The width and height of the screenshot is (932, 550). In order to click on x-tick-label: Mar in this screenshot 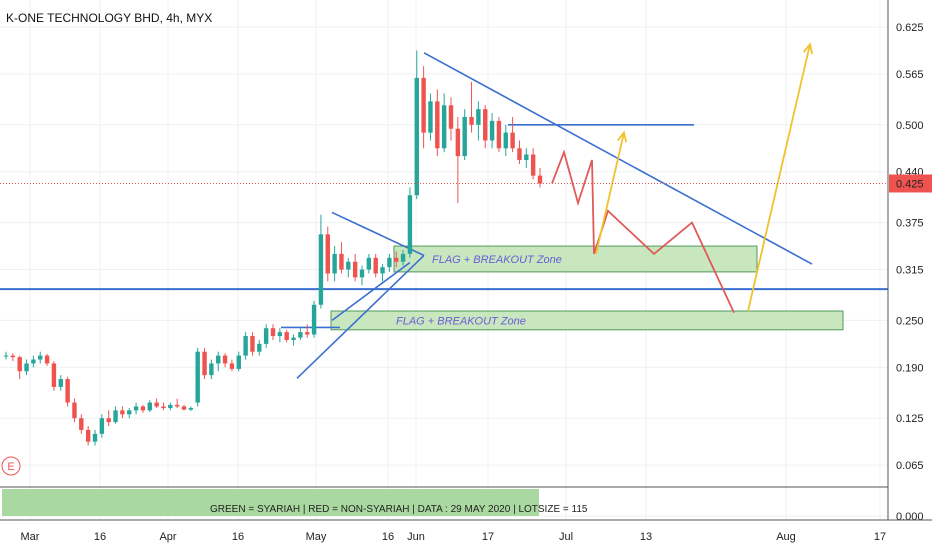, I will do `click(30, 537)`.